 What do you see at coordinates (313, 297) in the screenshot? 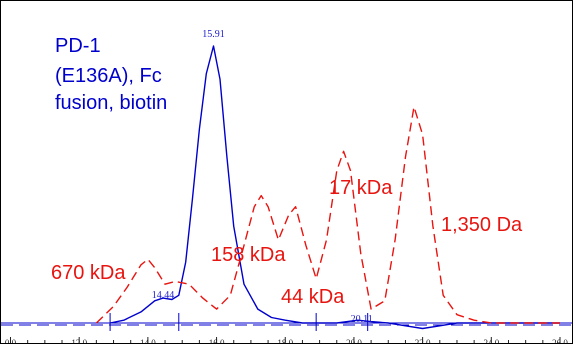
I see `standard-label-44kda: 44 kDa` at bounding box center [313, 297].